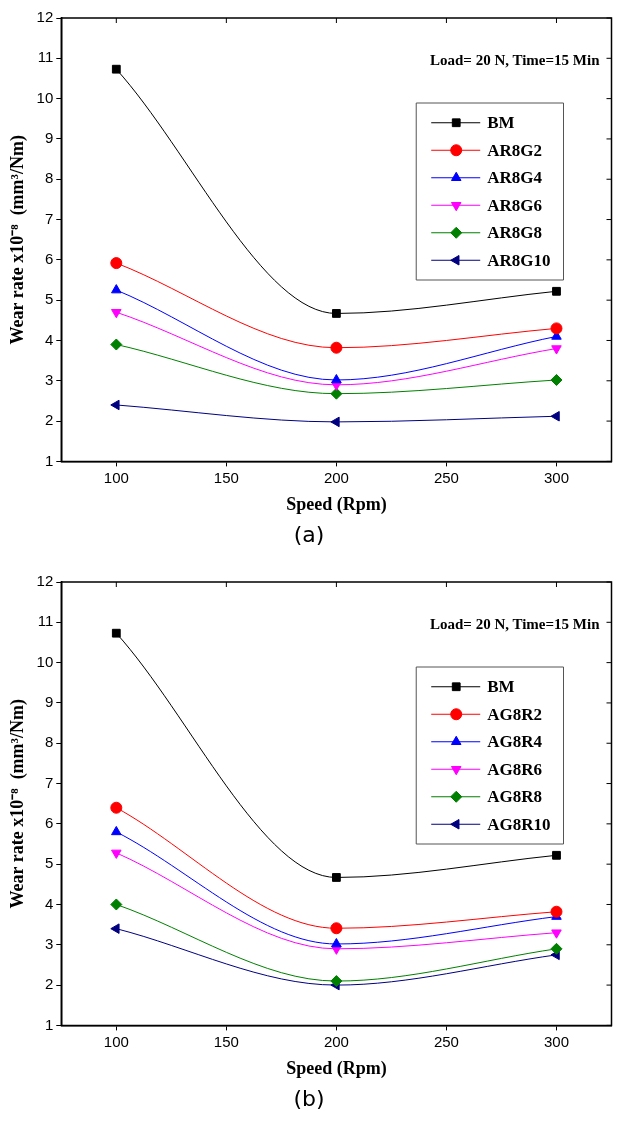  I want to click on legend-label: AG8R8, so click(514, 797).